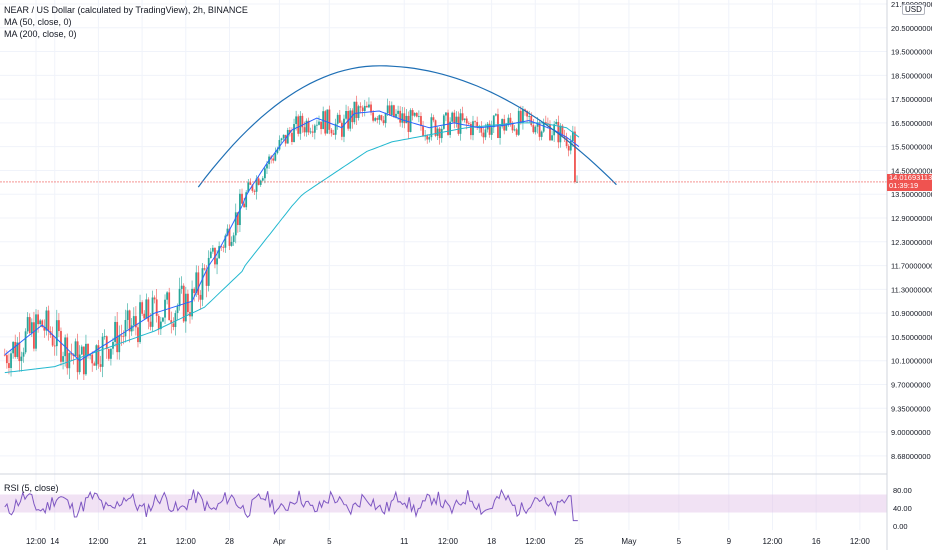 This screenshot has width=932, height=550. What do you see at coordinates (407, 126) in the screenshot?
I see `trend-arc-drawing` at bounding box center [407, 126].